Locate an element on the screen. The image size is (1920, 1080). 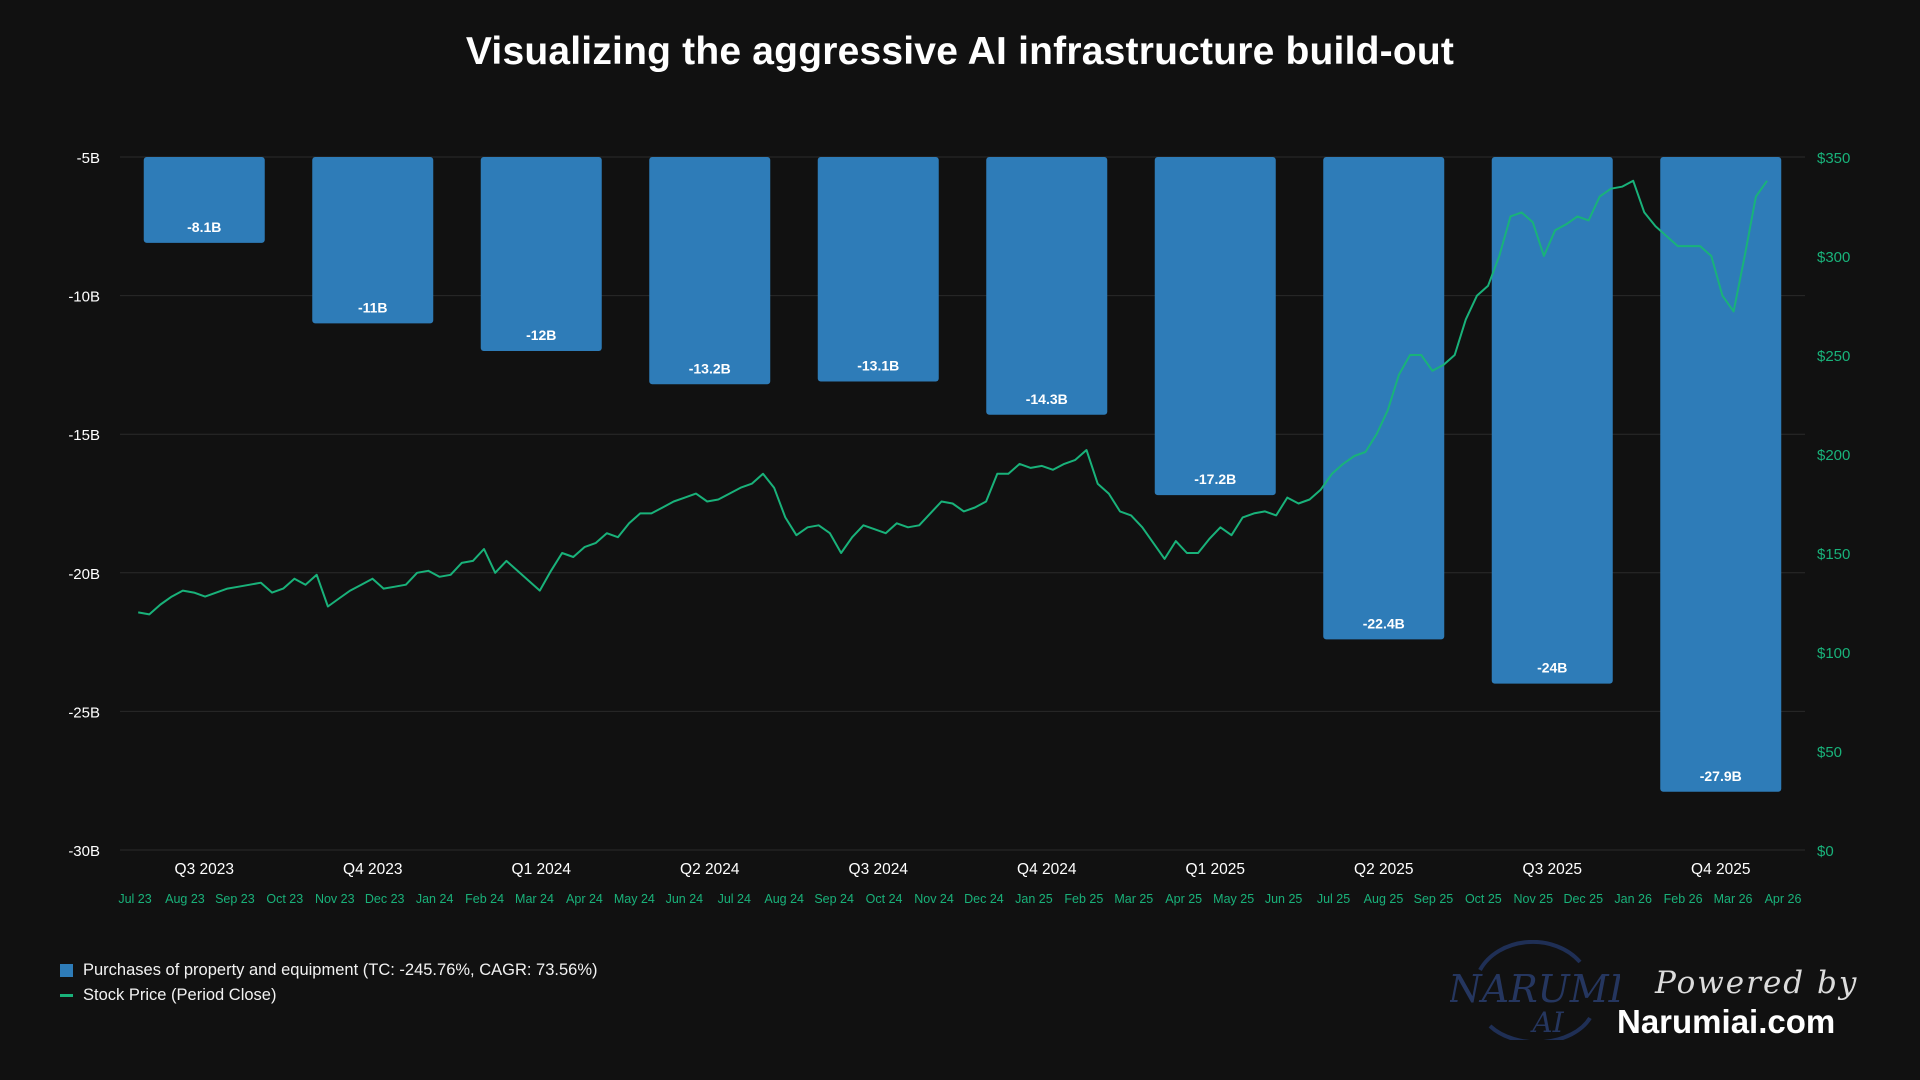
category-tick-label: Q4 2024 is located at coordinates (1047, 869).